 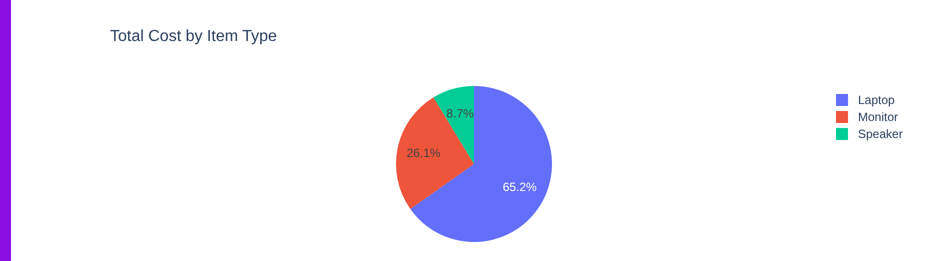 I want to click on legend-label: Monitor, so click(x=878, y=117).